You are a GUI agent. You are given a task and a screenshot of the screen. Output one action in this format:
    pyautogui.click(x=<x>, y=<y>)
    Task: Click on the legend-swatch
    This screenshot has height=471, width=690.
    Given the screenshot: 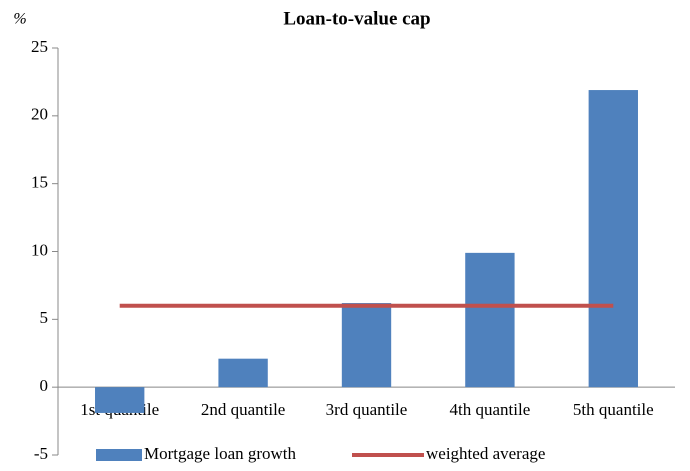 What is the action you would take?
    pyautogui.click(x=119, y=455)
    